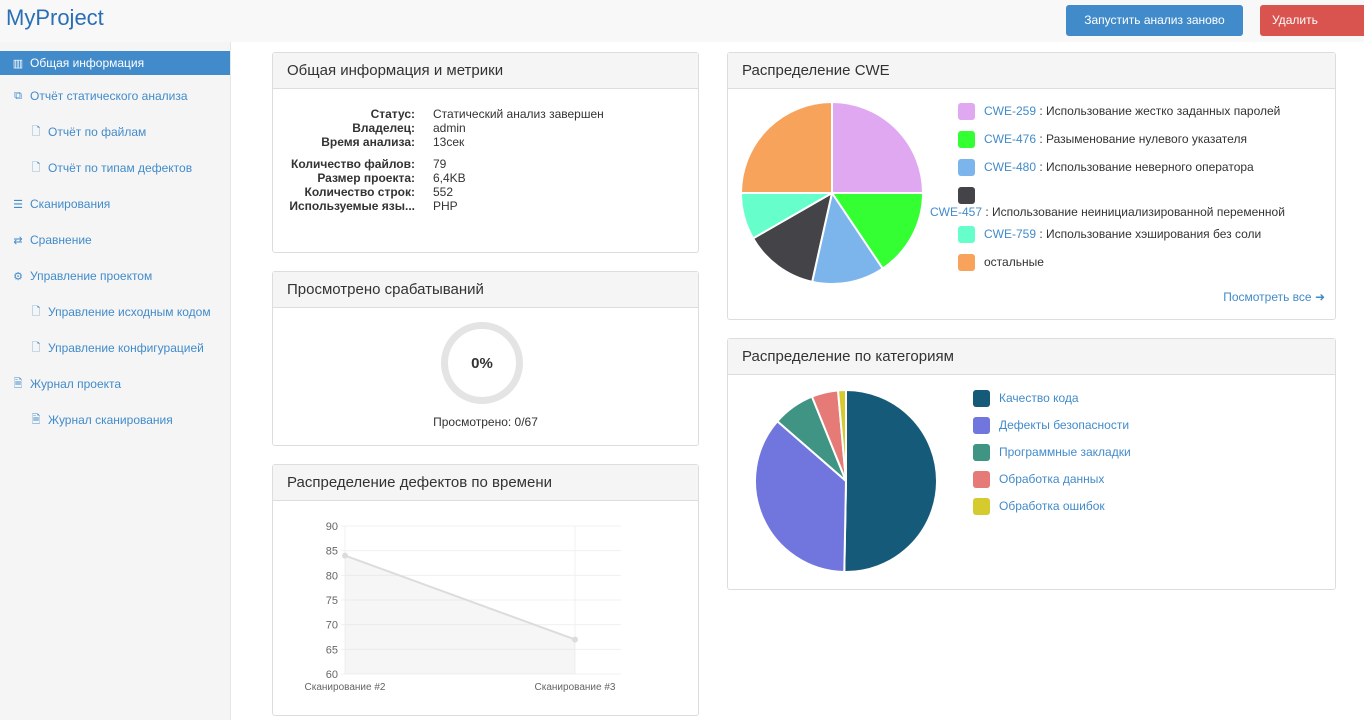 The image size is (1364, 720). What do you see at coordinates (1065, 452) in the screenshot?
I see `category-link: Программные закладки` at bounding box center [1065, 452].